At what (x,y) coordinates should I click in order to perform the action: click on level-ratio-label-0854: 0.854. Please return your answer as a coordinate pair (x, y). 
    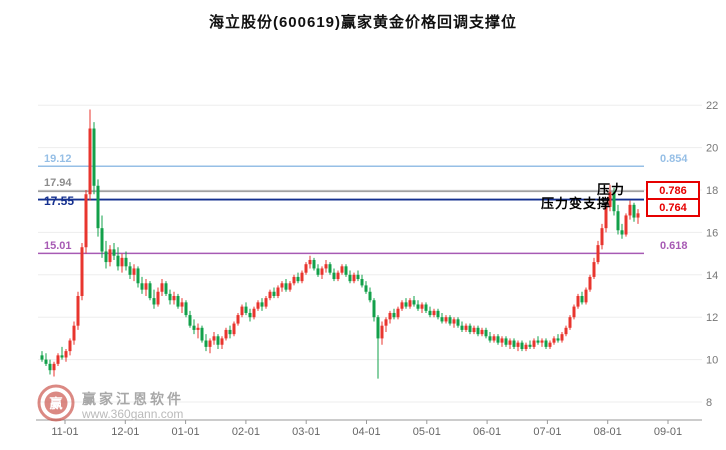
    Looking at the image, I should click on (674, 159).